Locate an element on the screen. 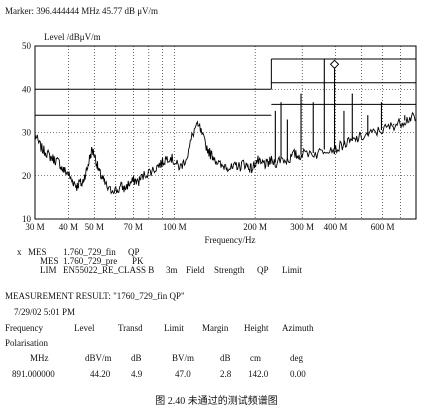 The width and height of the screenshot is (433, 417). legend-row-2-type: MES is located at coordinates (49, 261).